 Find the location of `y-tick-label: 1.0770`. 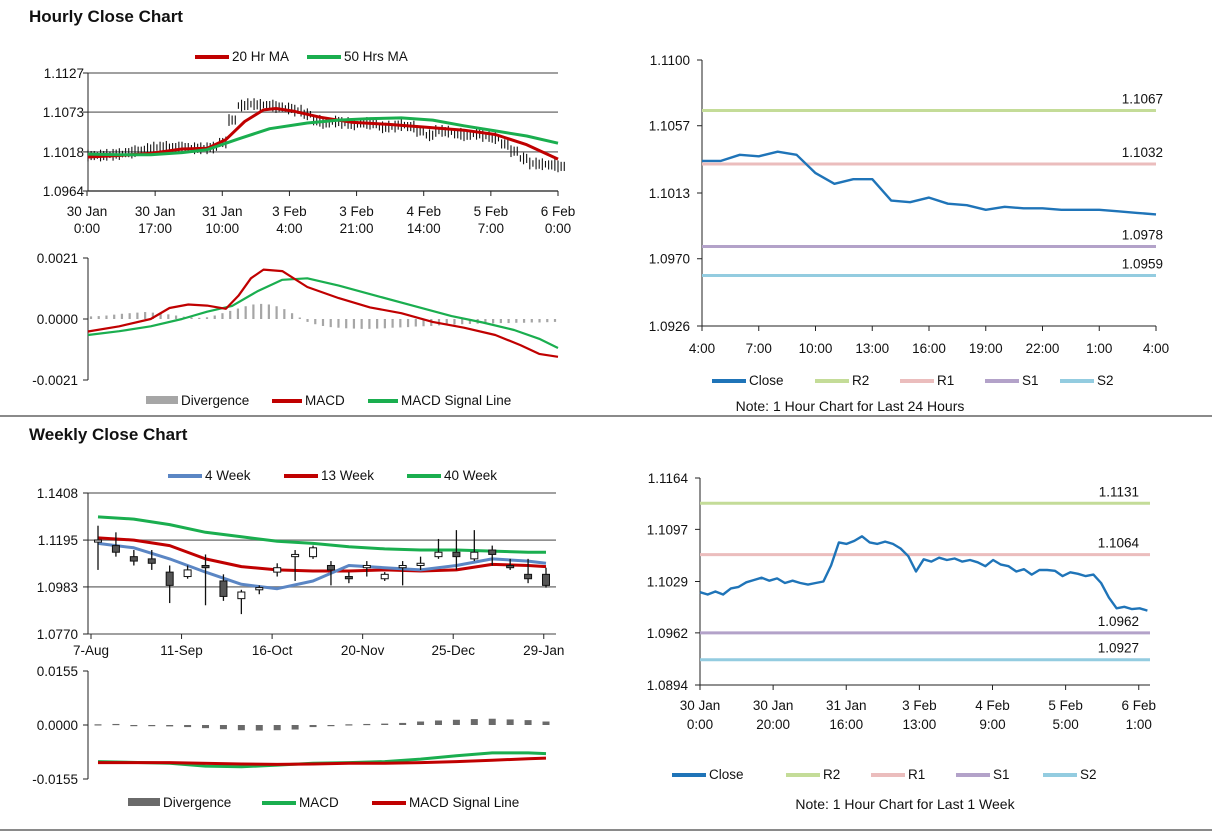

y-tick-label: 1.0770 is located at coordinates (57, 634).